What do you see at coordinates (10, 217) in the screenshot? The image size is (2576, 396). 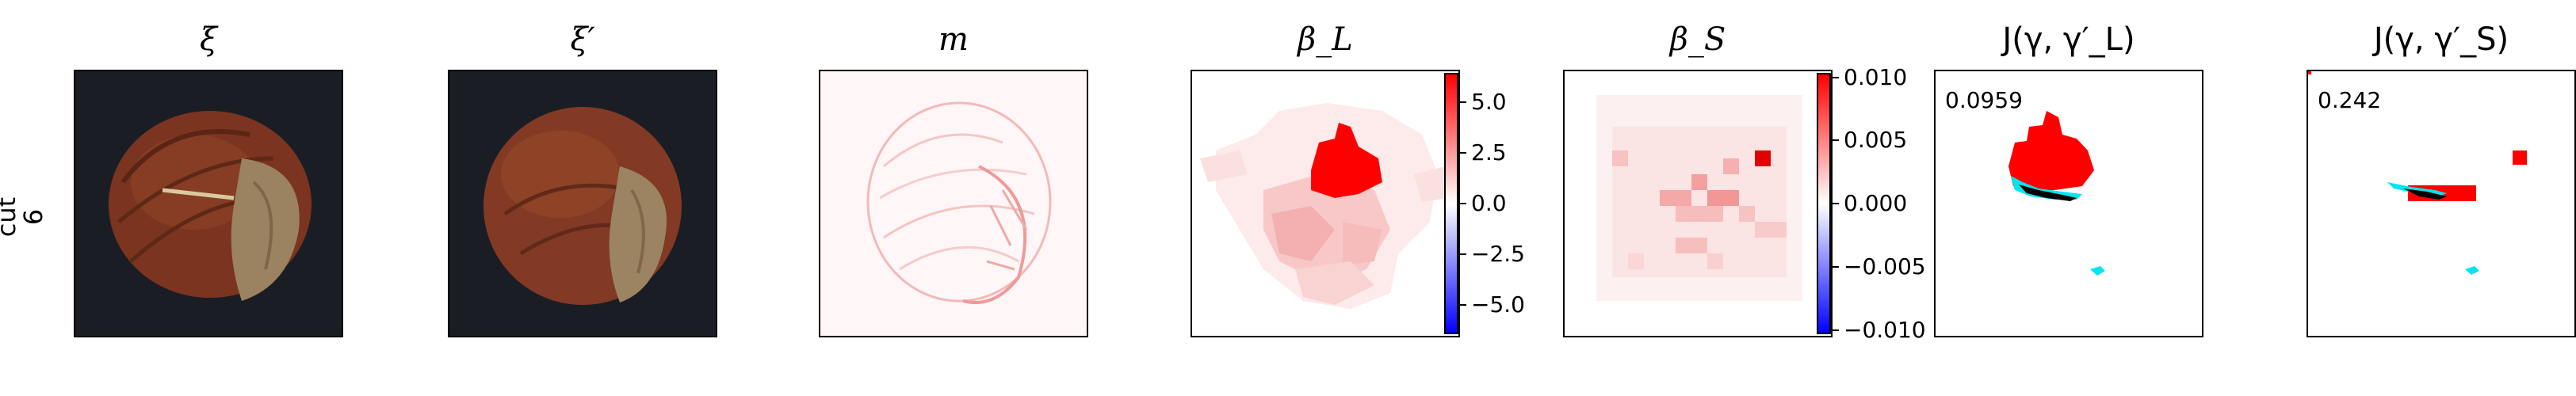 I see `row-label-line1: cut` at bounding box center [10, 217].